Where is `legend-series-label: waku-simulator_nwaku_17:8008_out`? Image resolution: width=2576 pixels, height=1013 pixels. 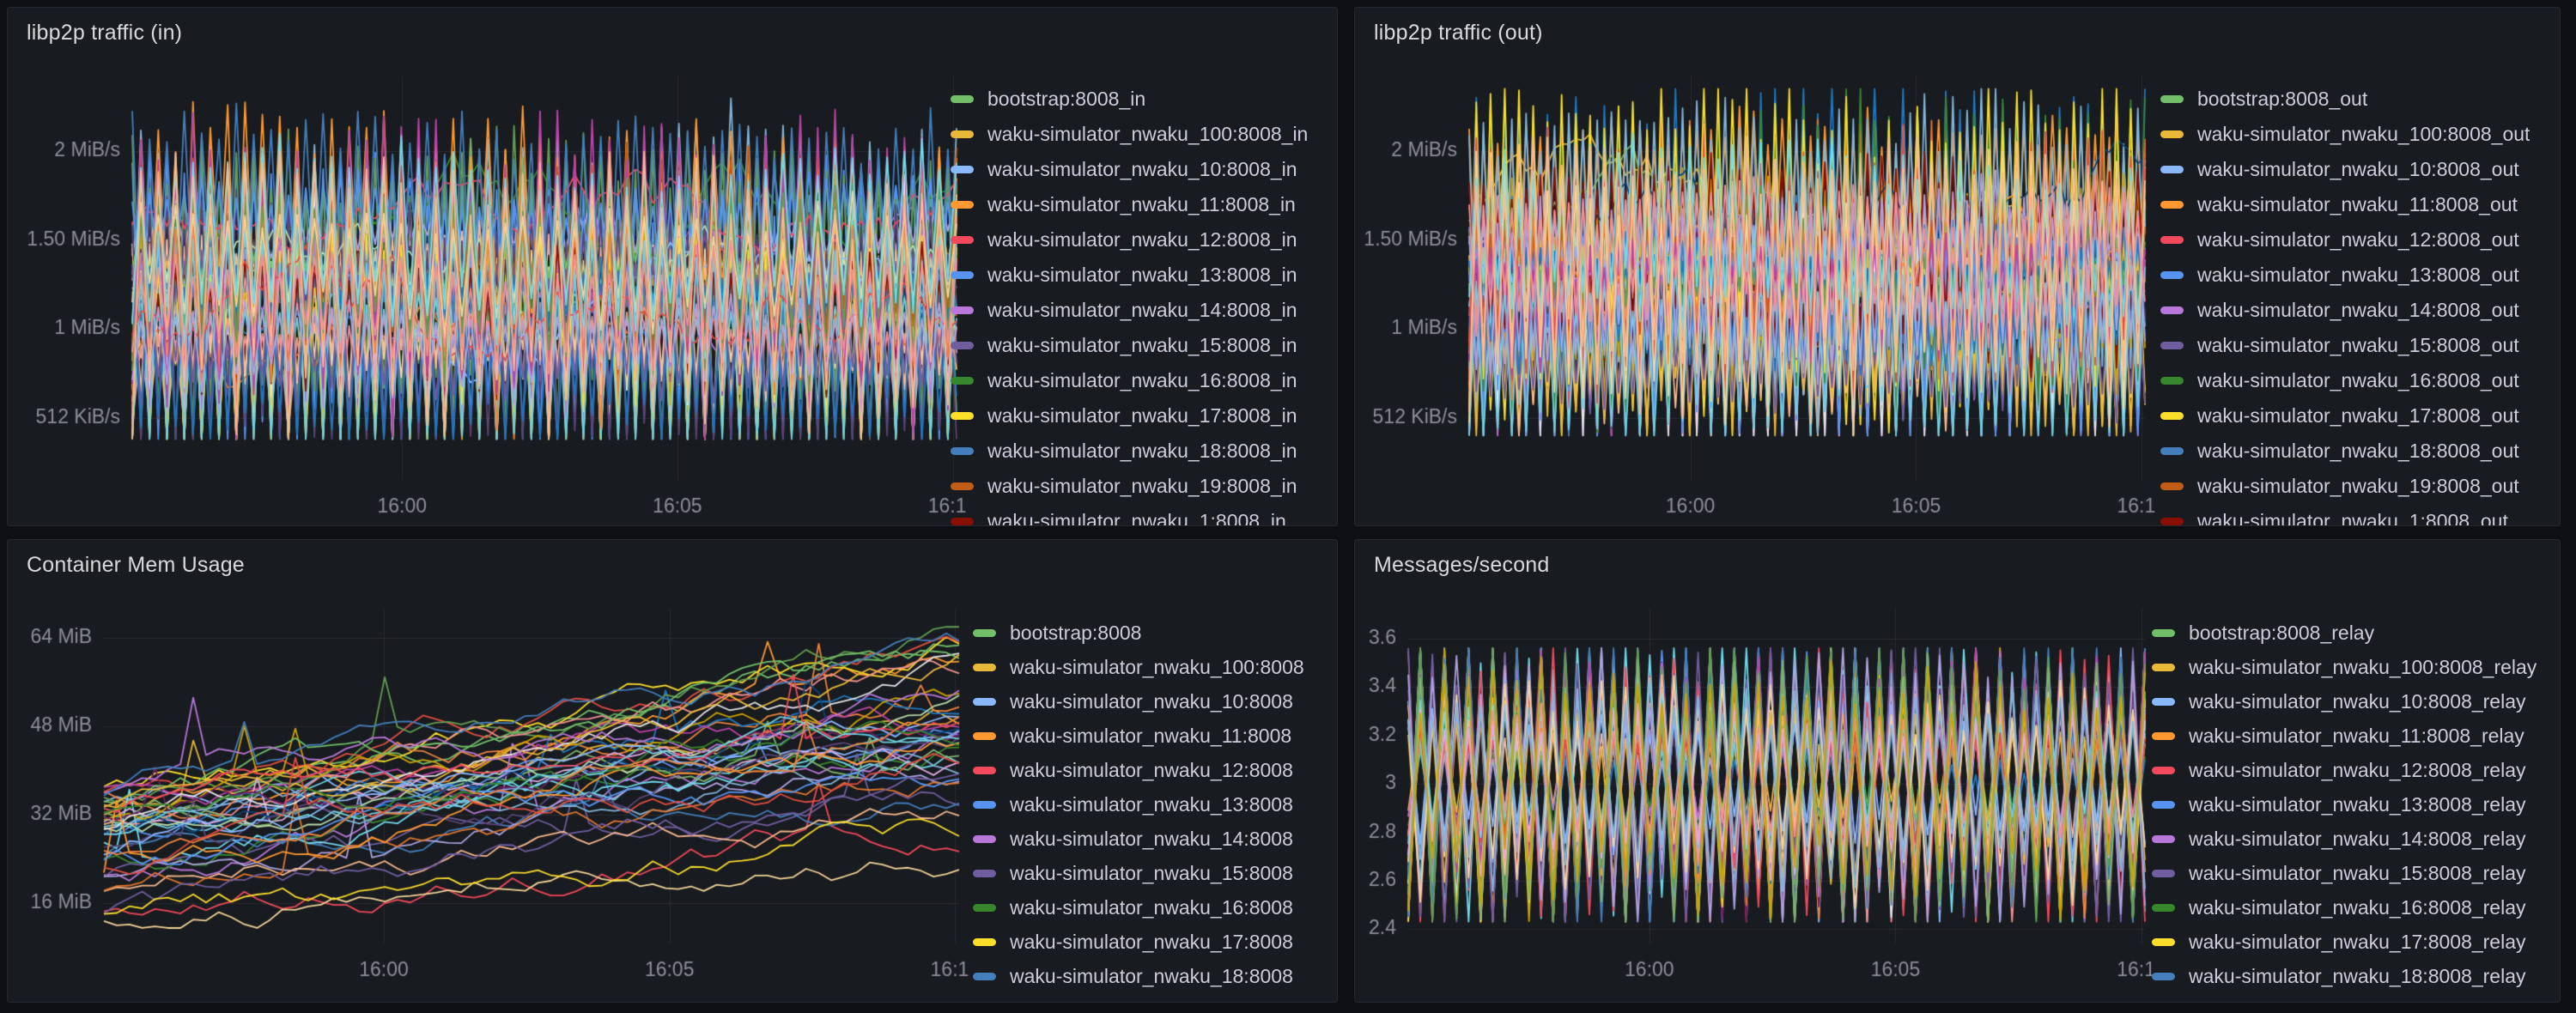
legend-series-label: waku-simulator_nwaku_17:8008_out is located at coordinates (2358, 415).